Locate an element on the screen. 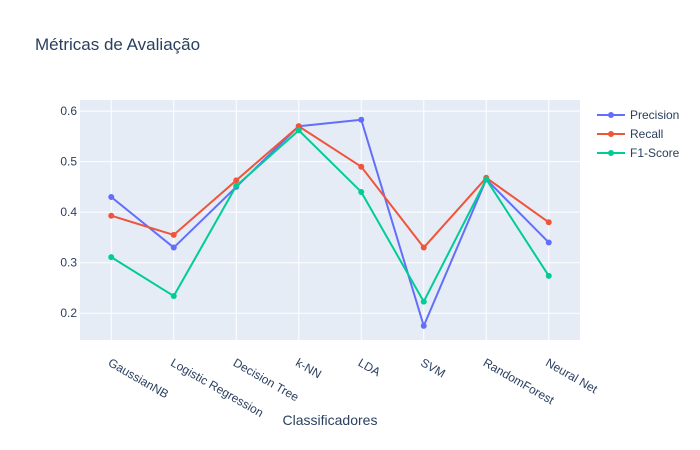  legend-item: F1-Score is located at coordinates (638, 153).